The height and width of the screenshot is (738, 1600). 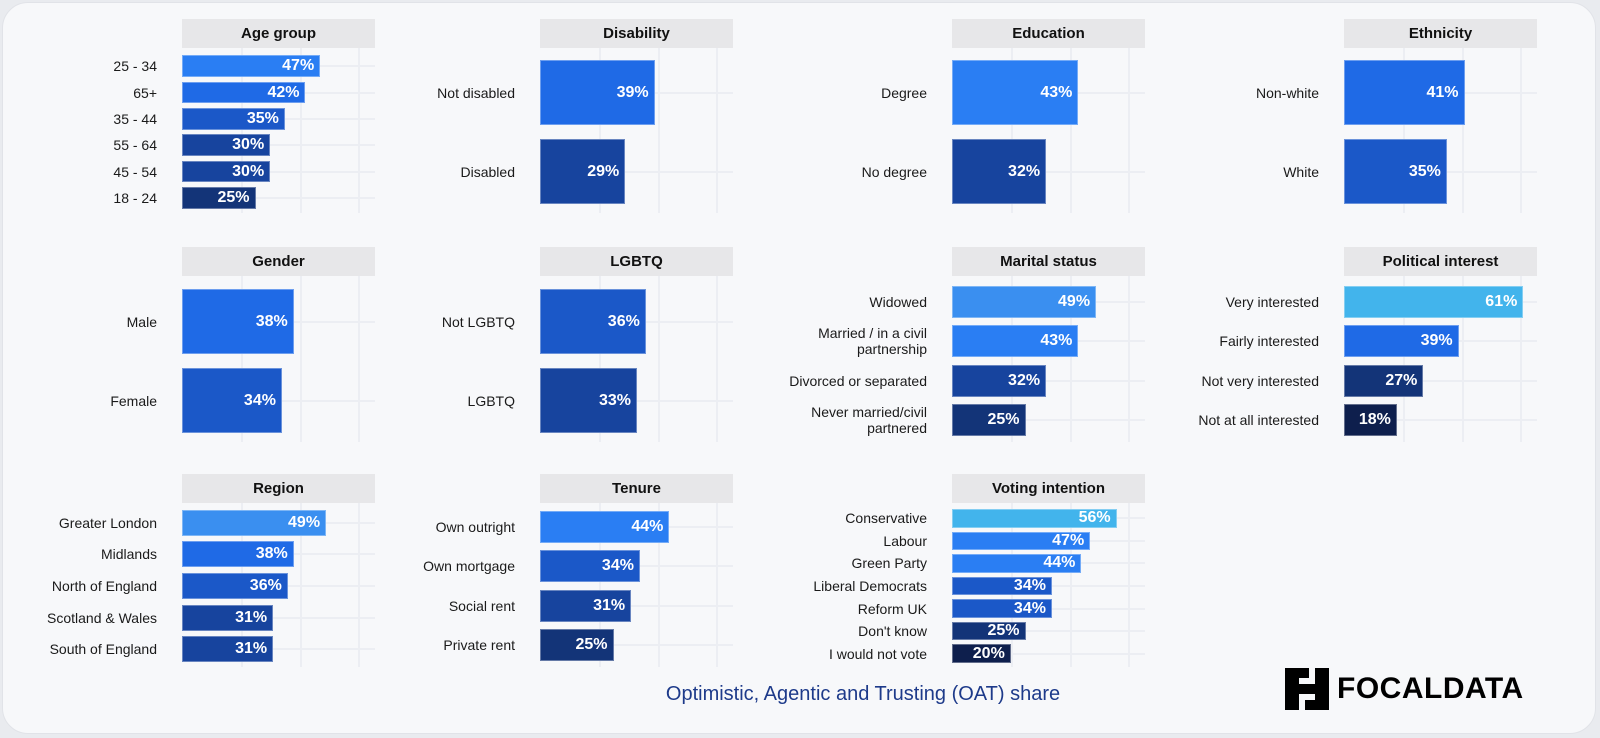 I want to click on panel-title: Disability, so click(x=636, y=33).